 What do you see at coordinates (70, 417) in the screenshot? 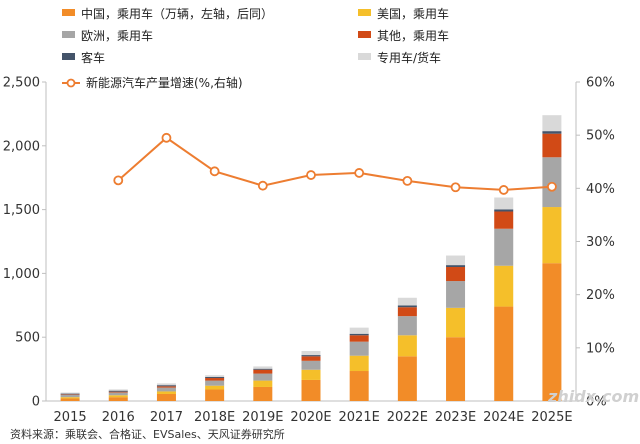
I see `x-tick-label-0: 2015` at bounding box center [70, 417].